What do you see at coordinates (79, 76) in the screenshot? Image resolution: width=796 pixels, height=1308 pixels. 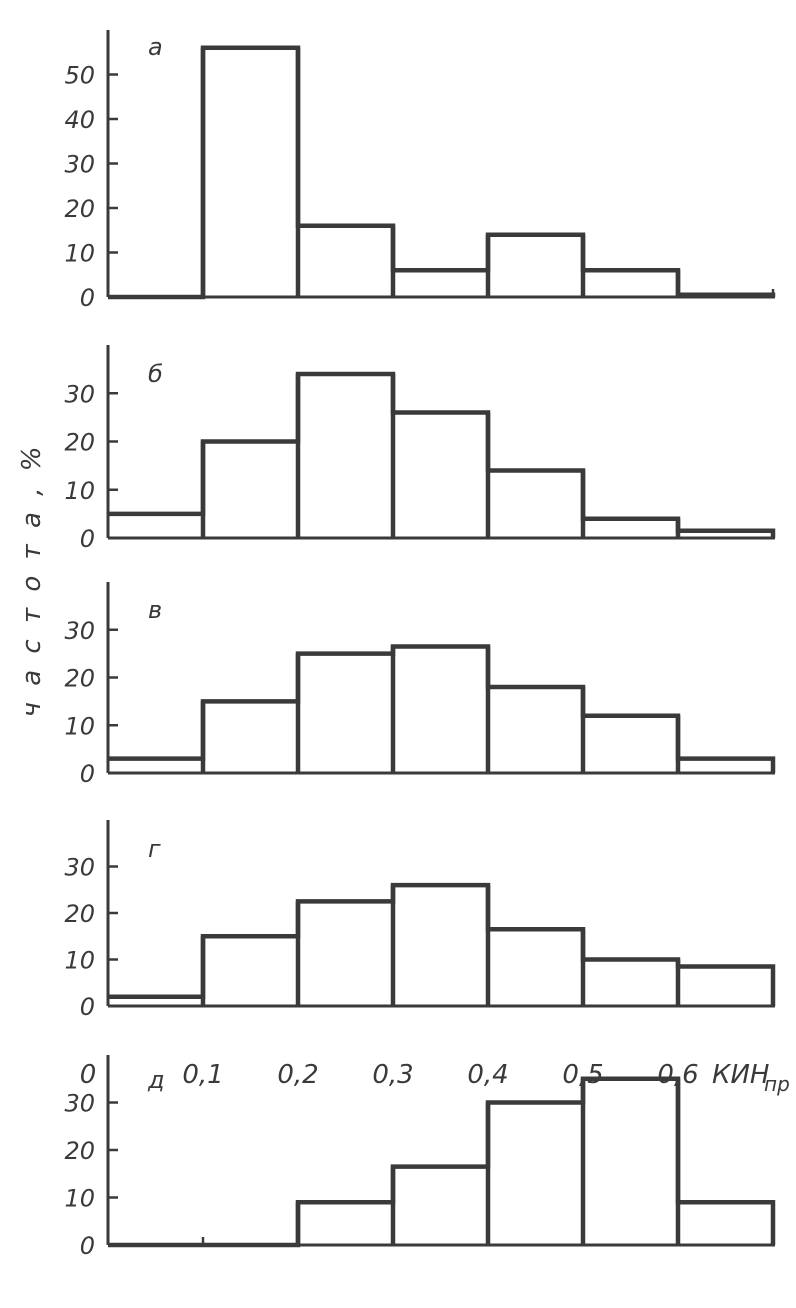 I see `y-tick-label: 50` at bounding box center [79, 76].